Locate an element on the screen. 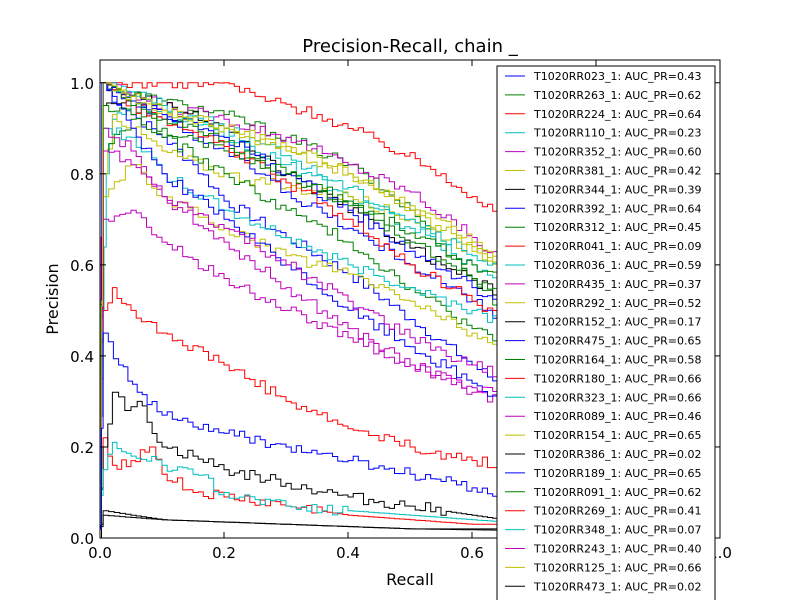 The width and height of the screenshot is (800, 600). legend-label: T1020RR392_1: AUC_PR=0.64 is located at coordinates (617, 208).